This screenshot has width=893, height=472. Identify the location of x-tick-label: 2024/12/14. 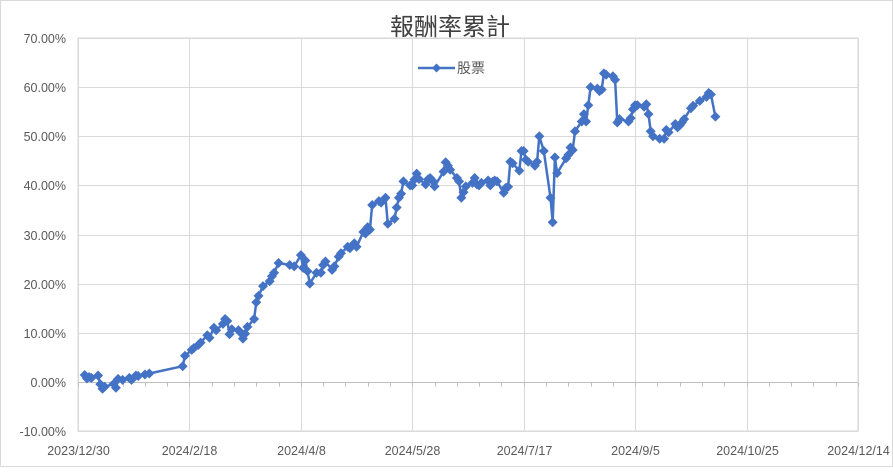
(858, 451).